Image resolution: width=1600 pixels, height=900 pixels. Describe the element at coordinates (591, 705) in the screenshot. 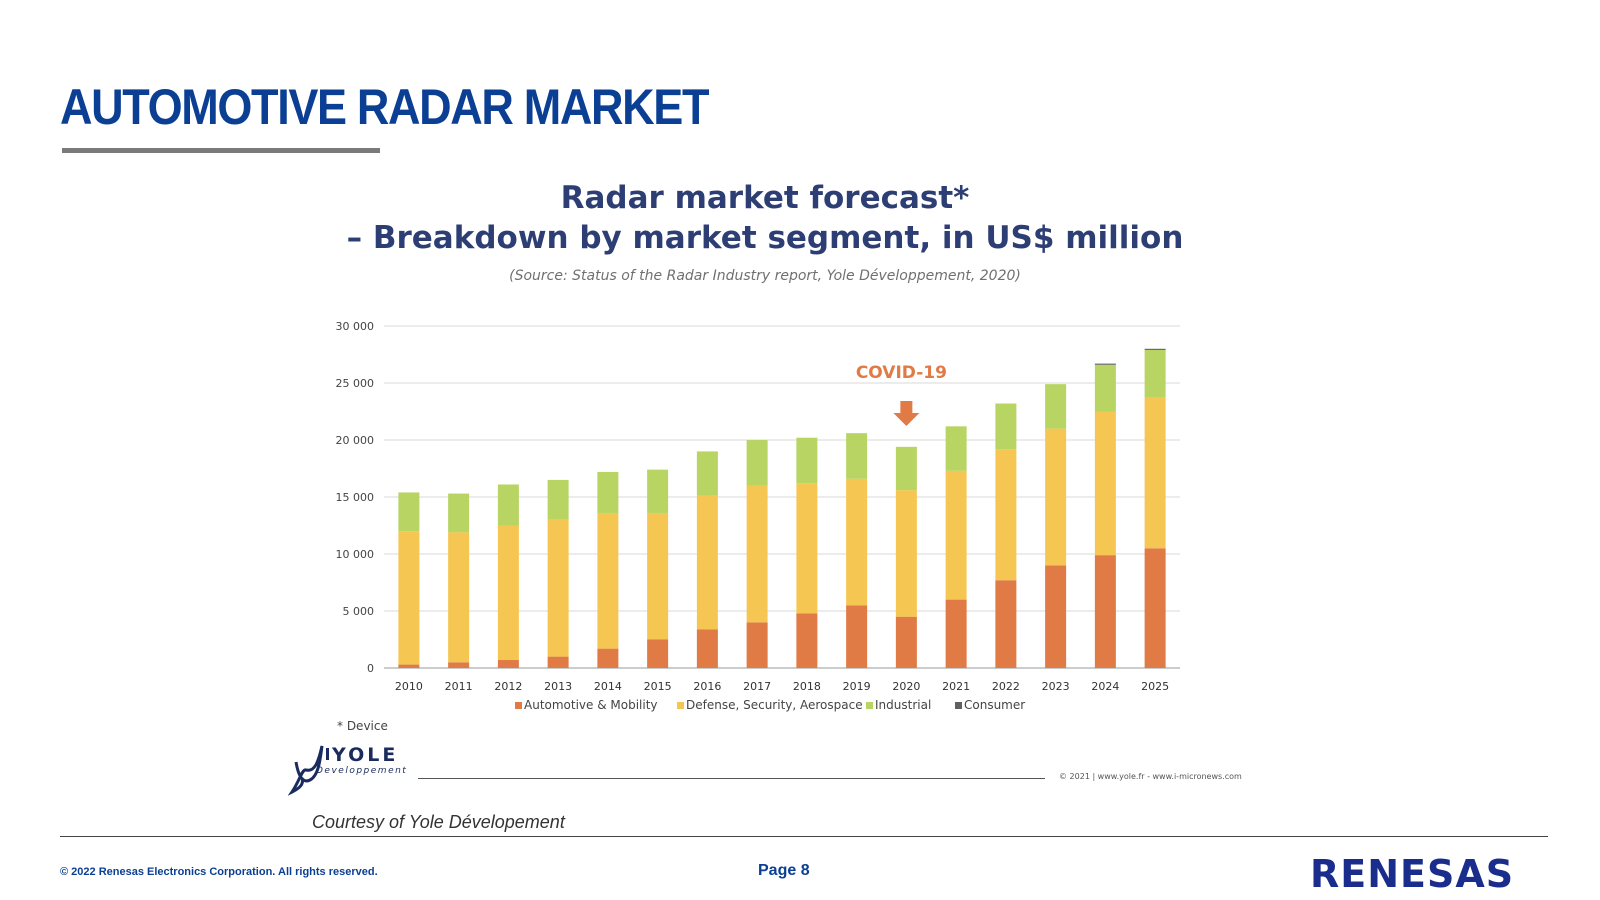

I see `legend-label: Automotive & Mobility` at that location.